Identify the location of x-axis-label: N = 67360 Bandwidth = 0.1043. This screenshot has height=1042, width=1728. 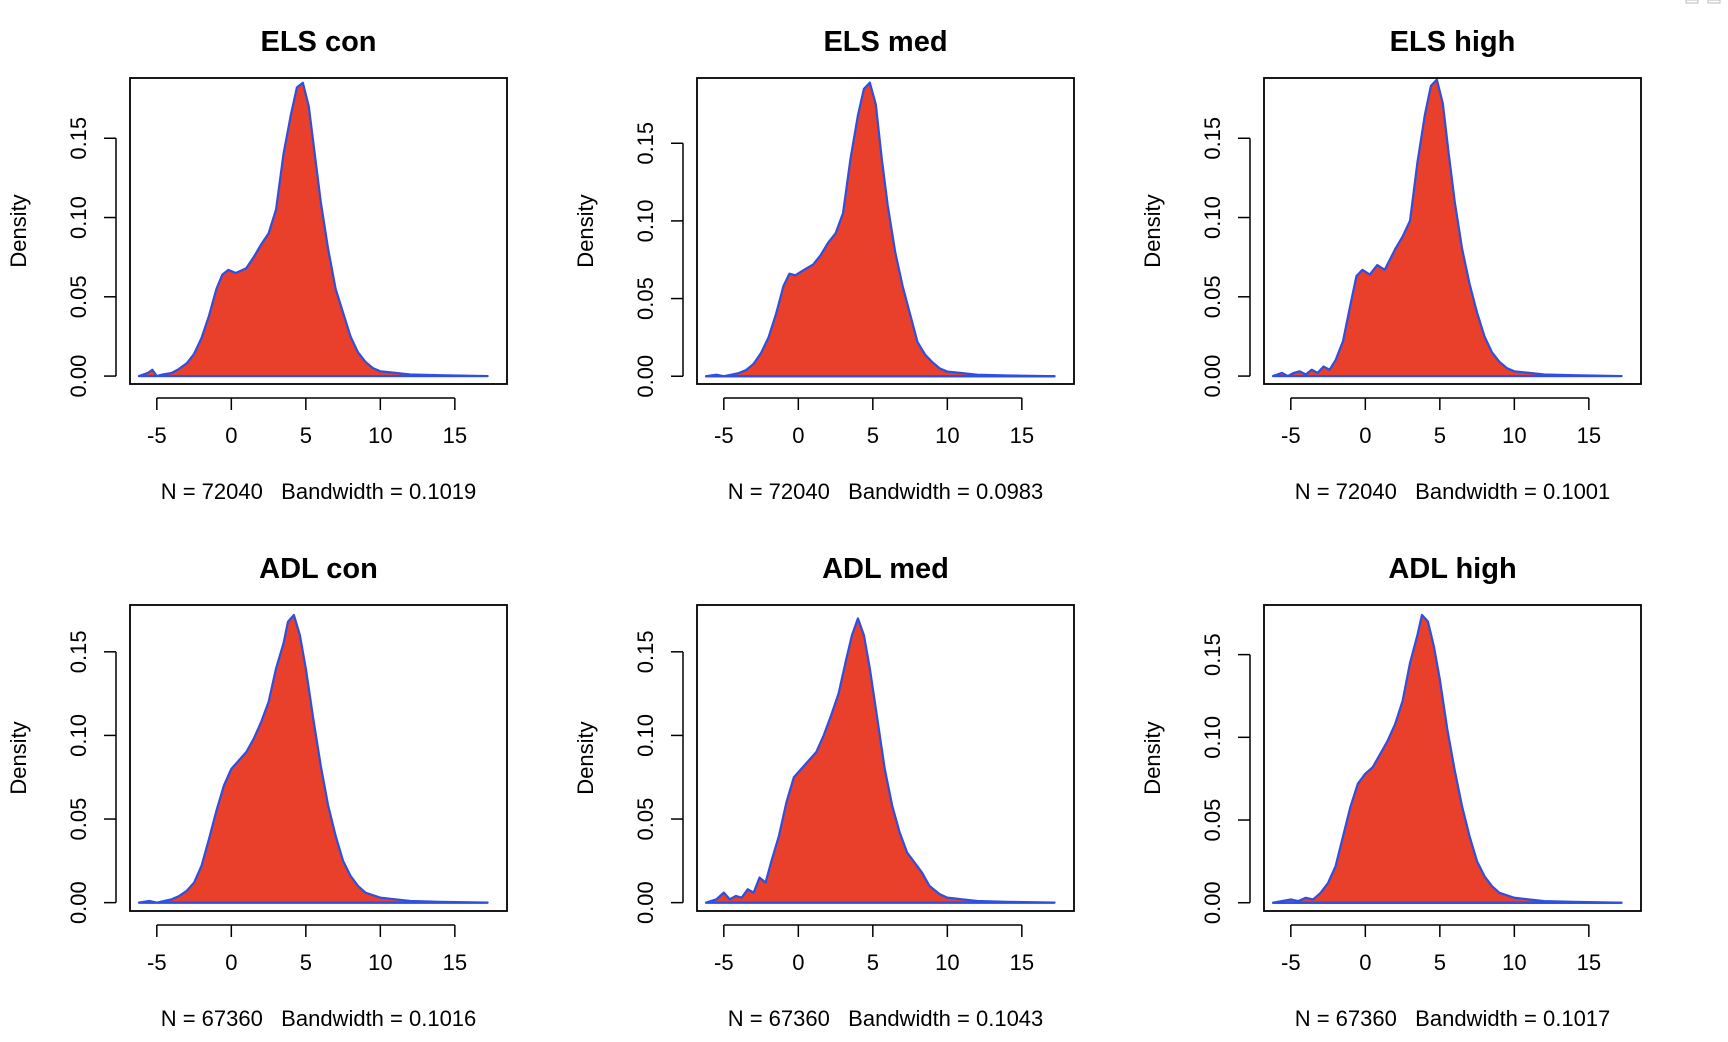
(886, 1018).